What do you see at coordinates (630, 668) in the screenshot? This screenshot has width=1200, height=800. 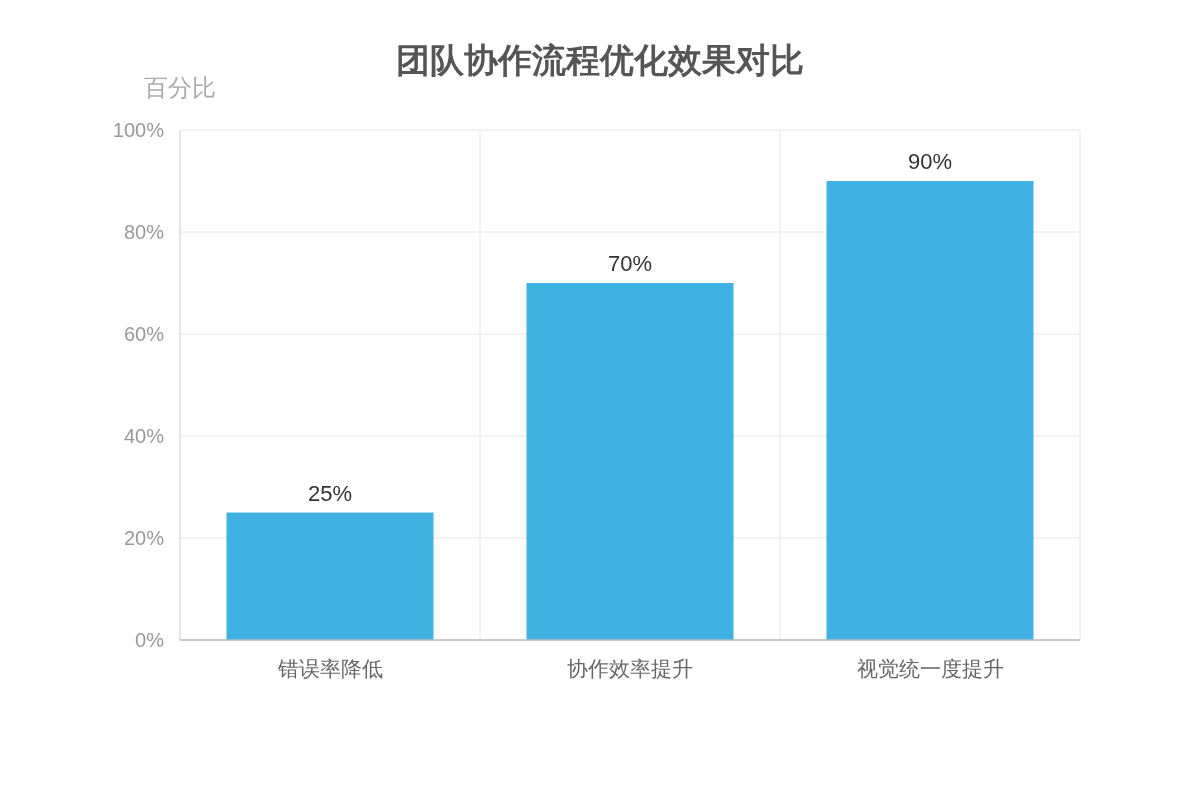 I see `x-tick-label: 协作效率提升` at bounding box center [630, 668].